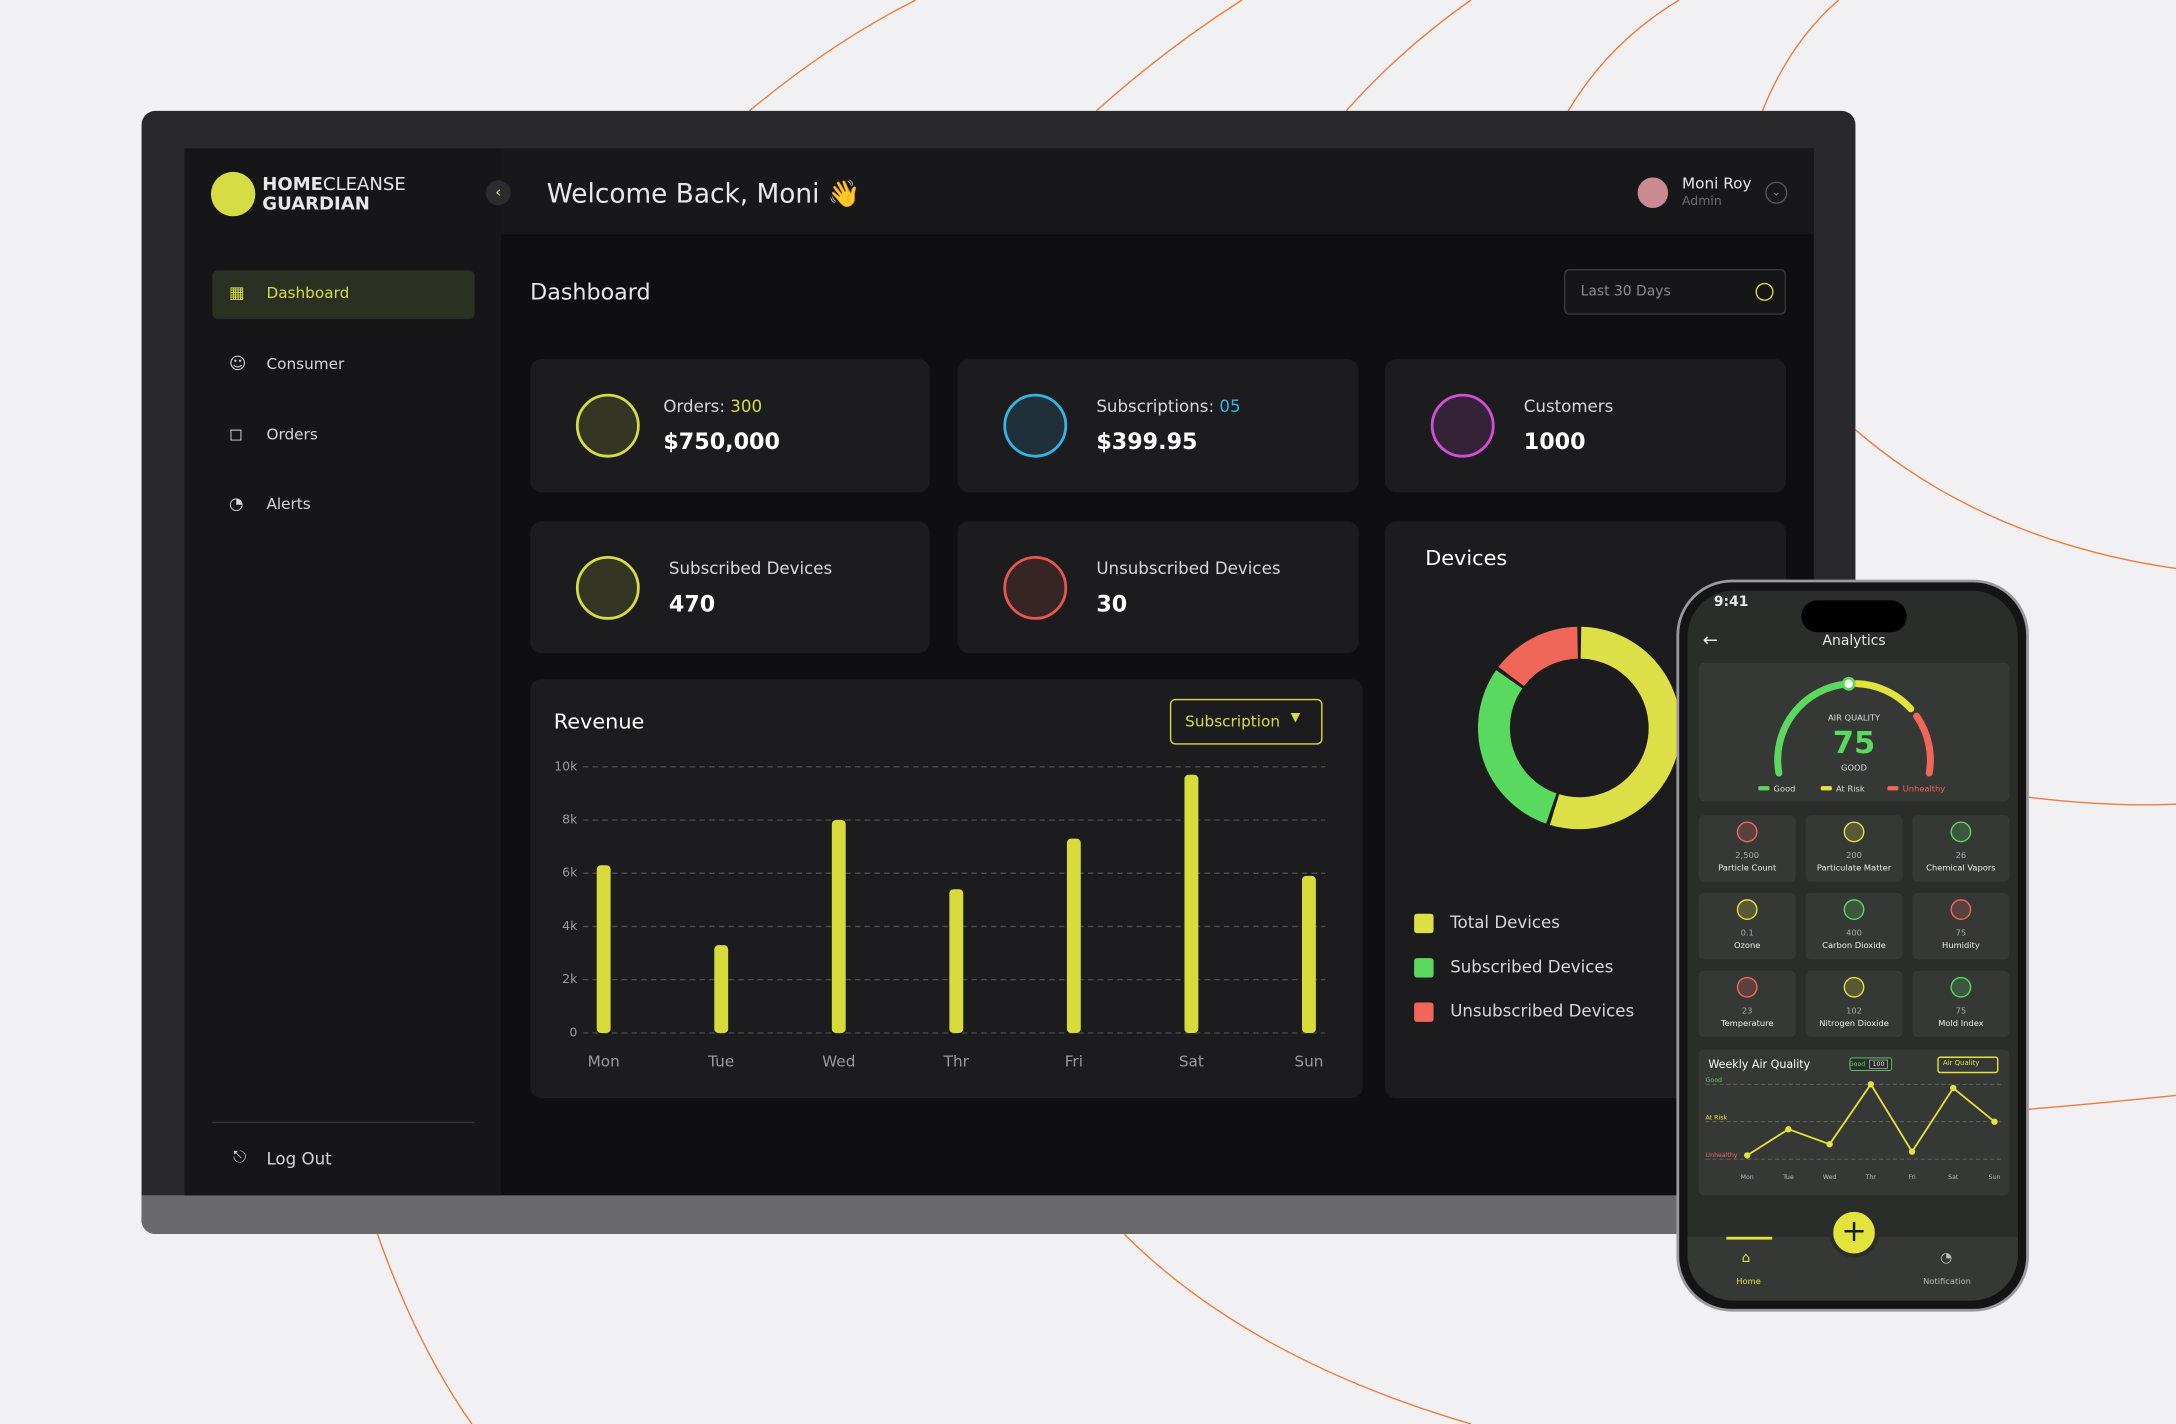 This screenshot has width=2176, height=1424. Describe the element at coordinates (570, 978) in the screenshot. I see `y-tick-label: 2k` at that location.